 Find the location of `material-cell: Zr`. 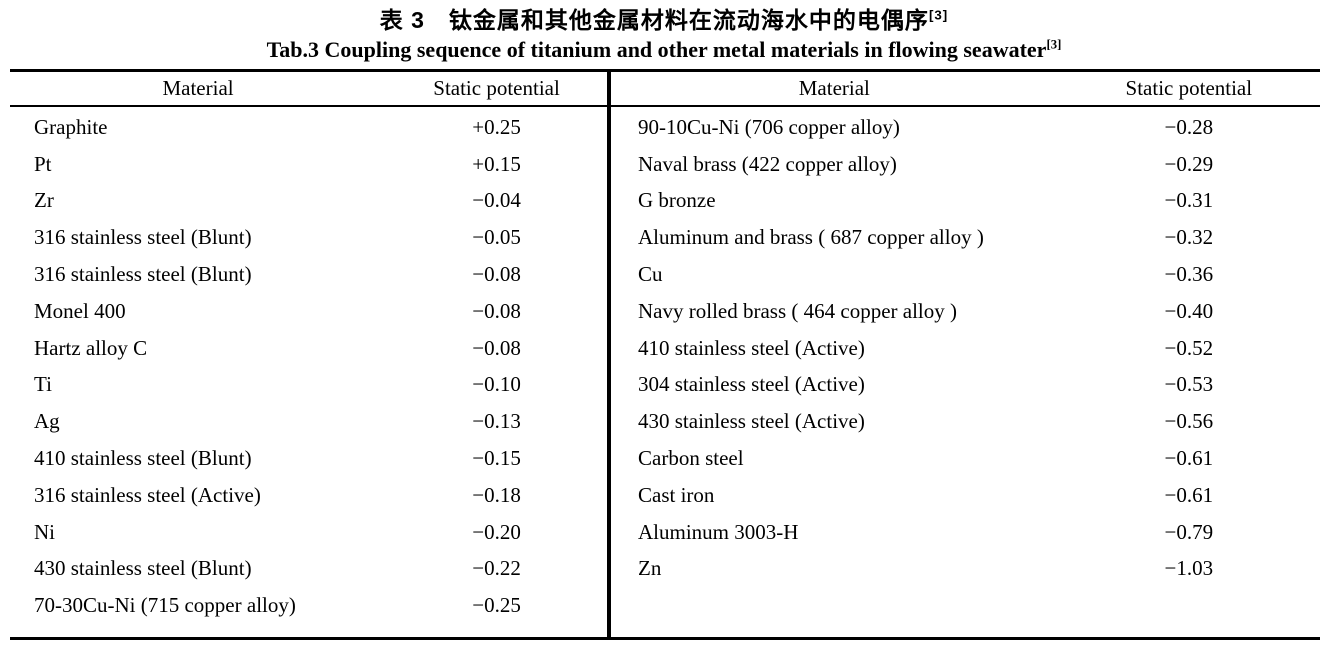

material-cell: Zr is located at coordinates (44, 200).